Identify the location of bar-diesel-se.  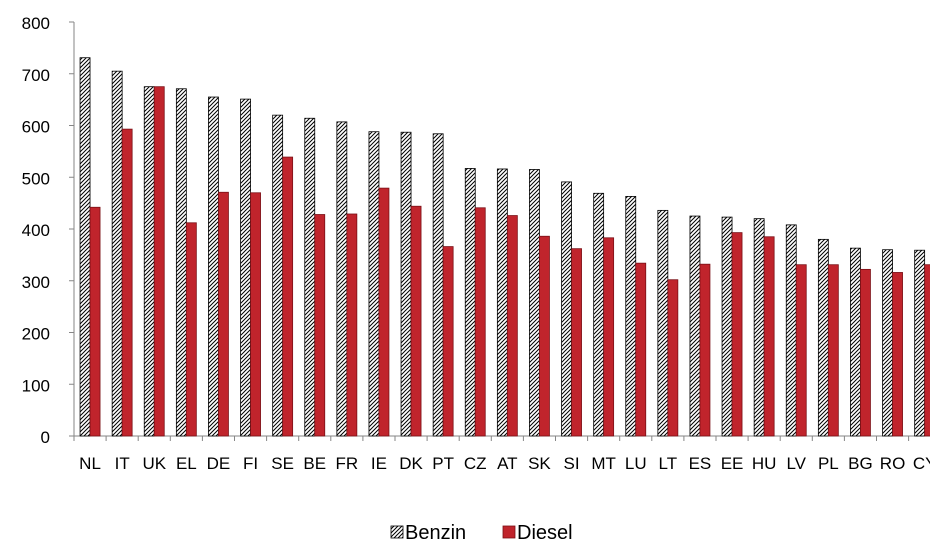
(288, 296).